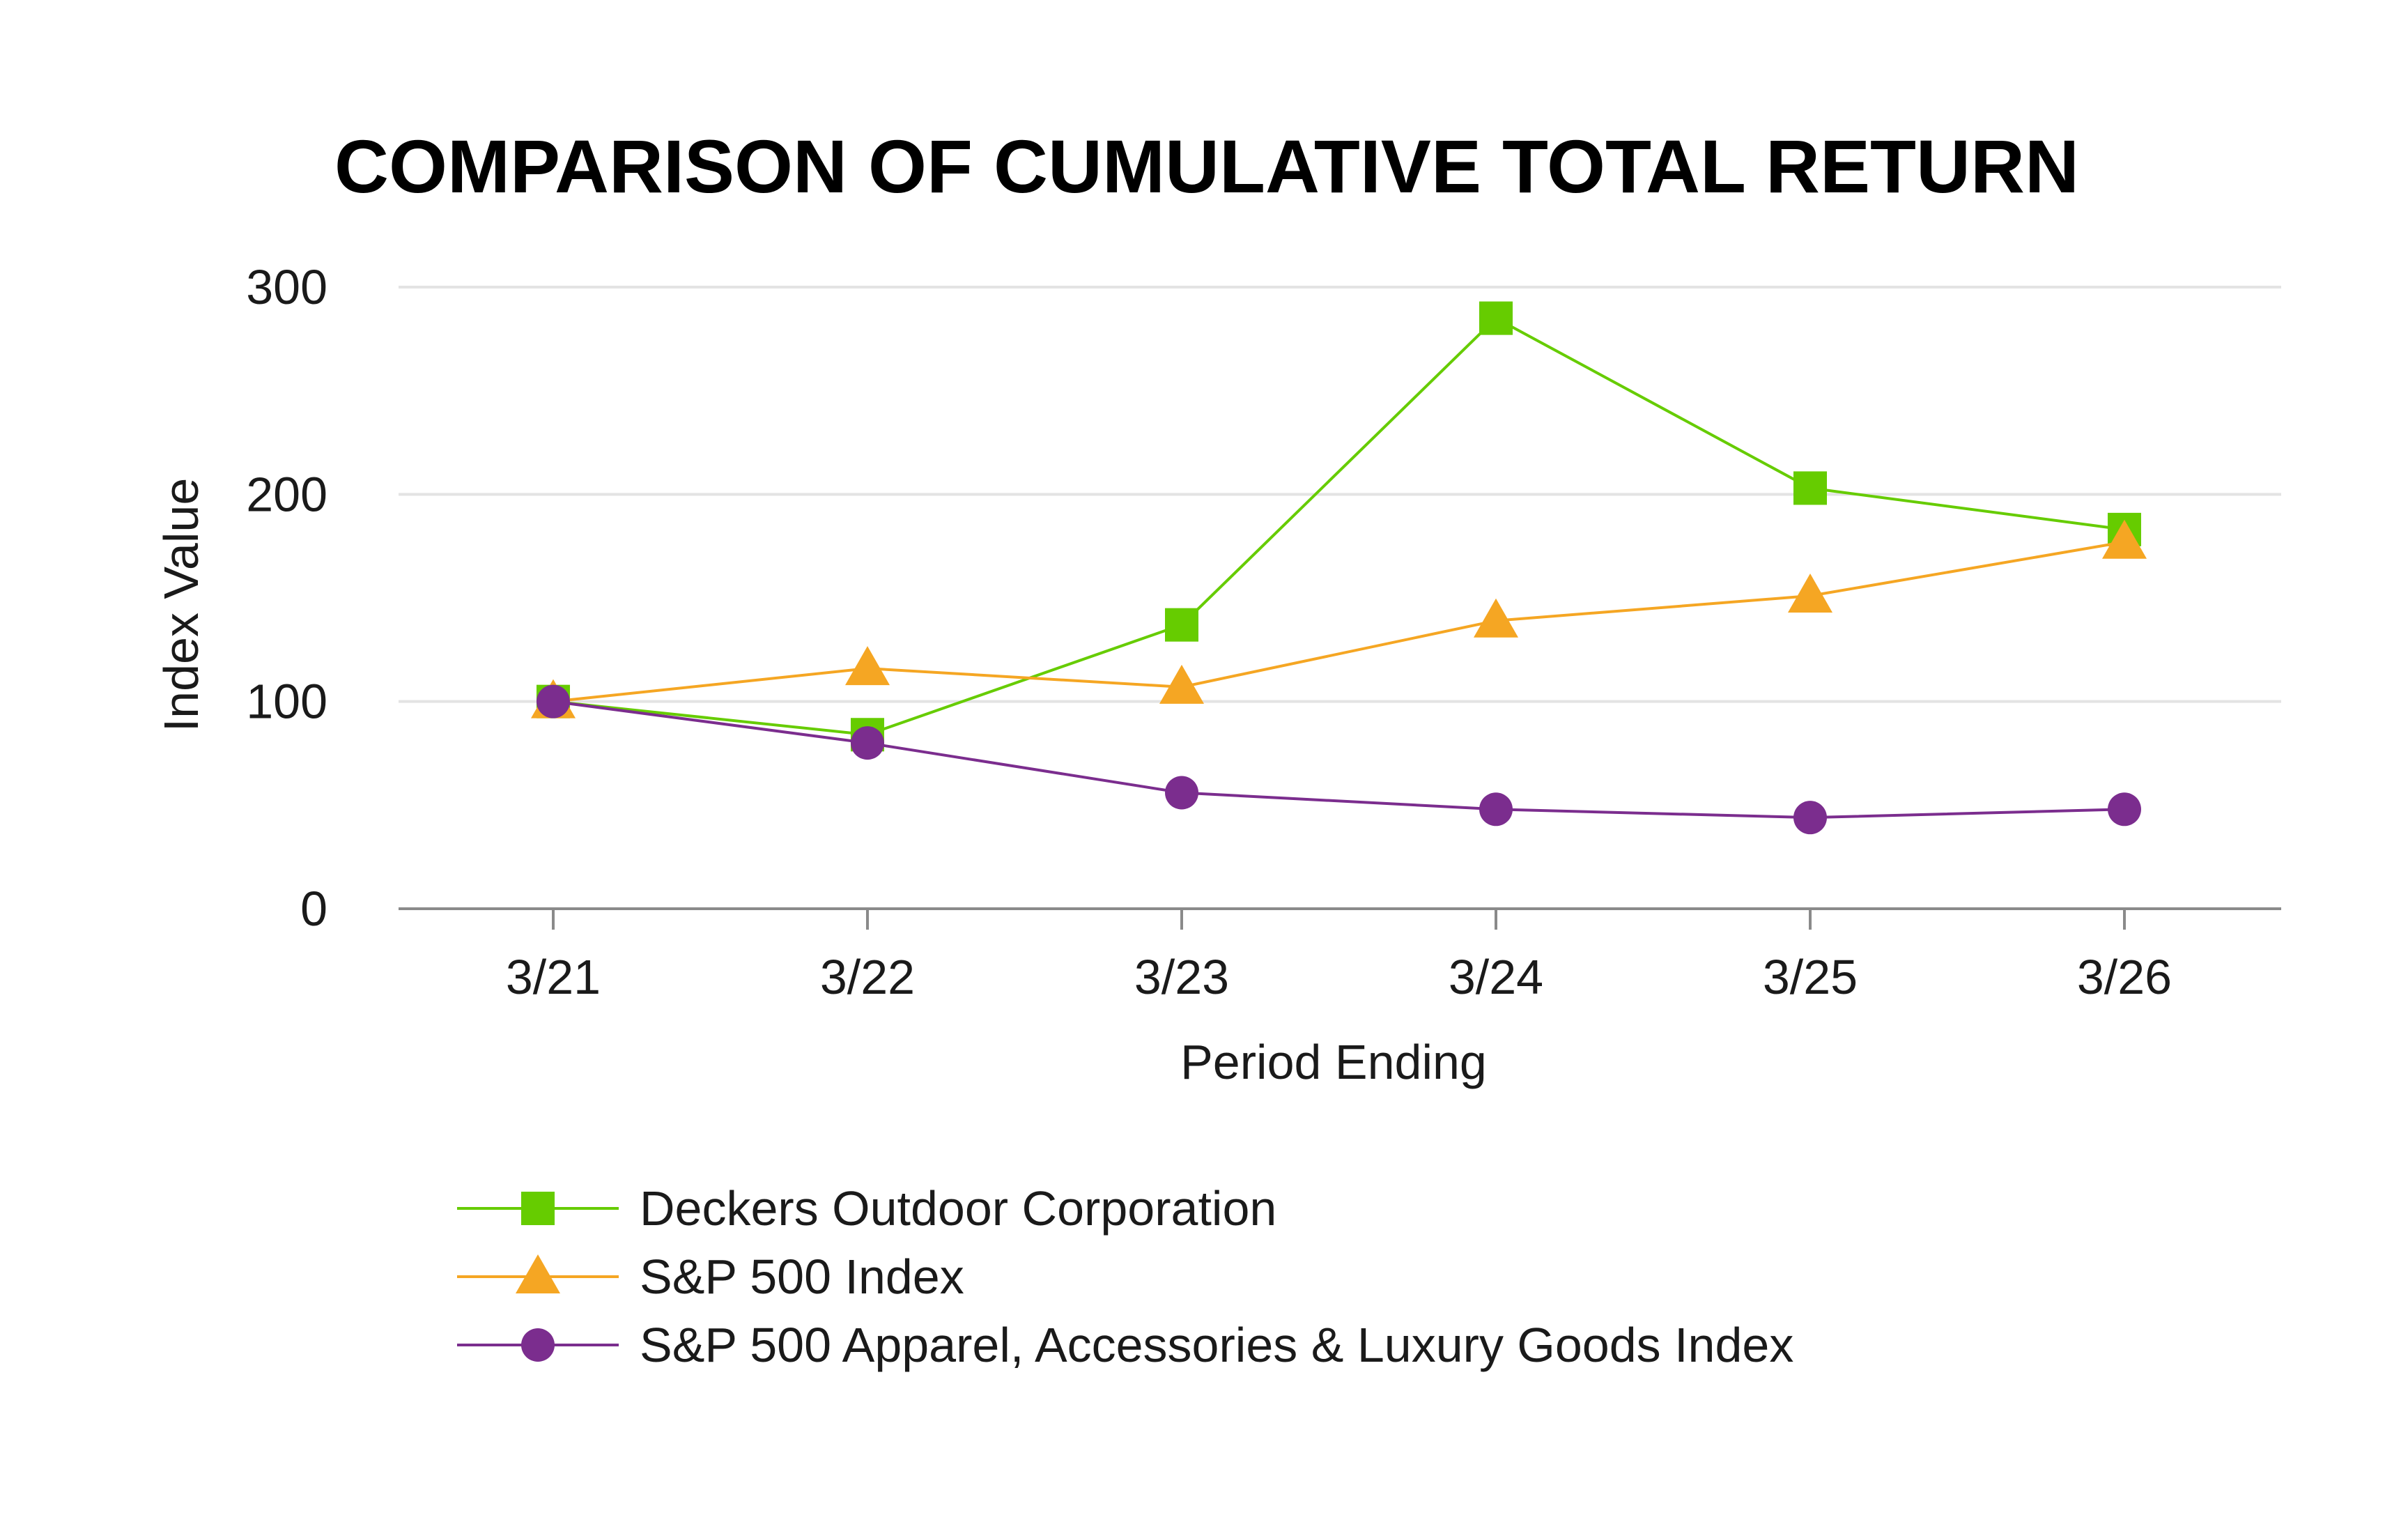  What do you see at coordinates (867, 977) in the screenshot?
I see `x-tick-label: 3/22` at bounding box center [867, 977].